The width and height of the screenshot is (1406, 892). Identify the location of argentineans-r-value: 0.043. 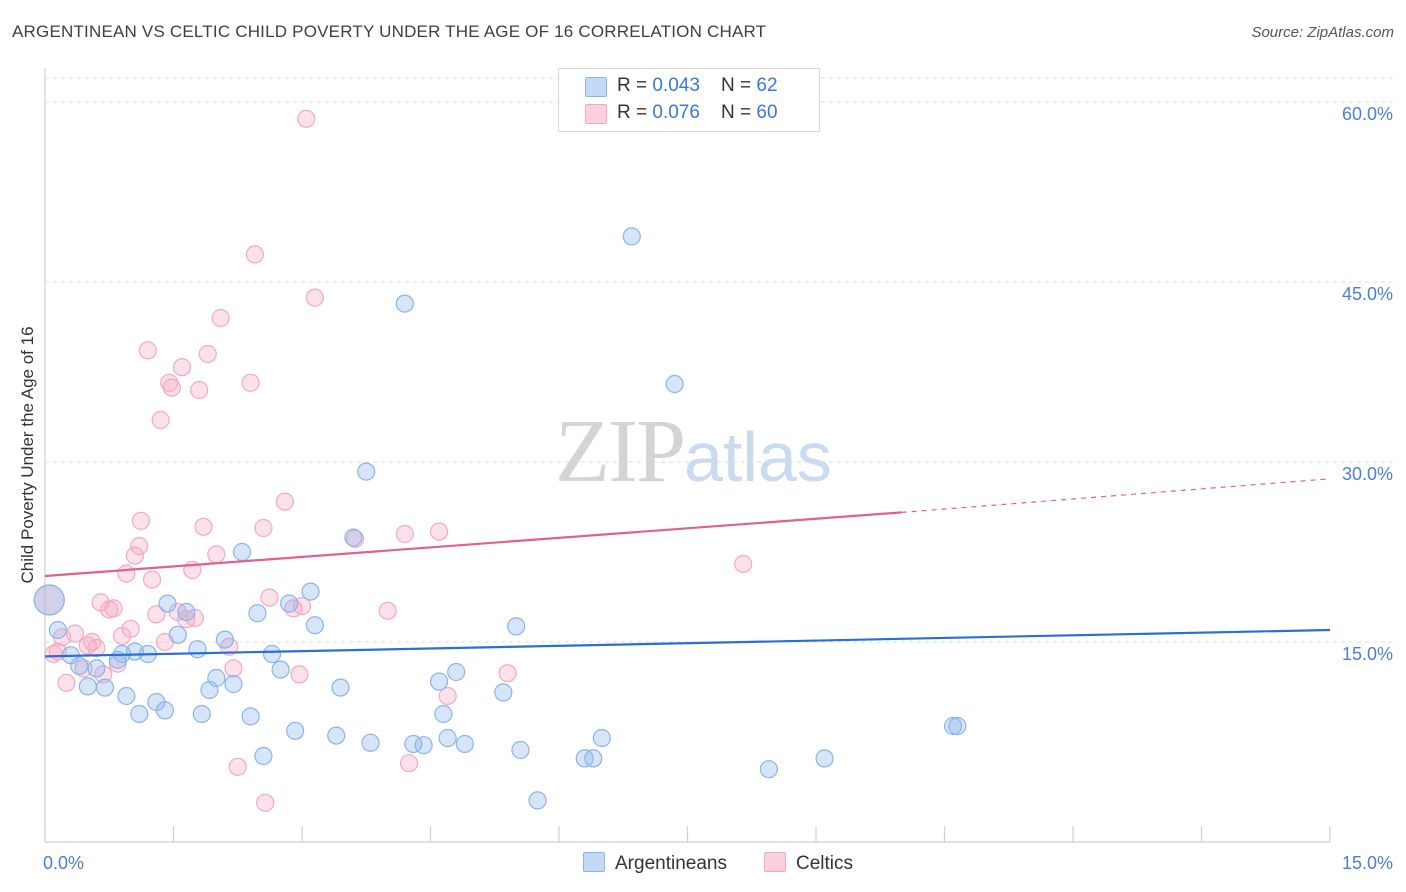
(676, 85).